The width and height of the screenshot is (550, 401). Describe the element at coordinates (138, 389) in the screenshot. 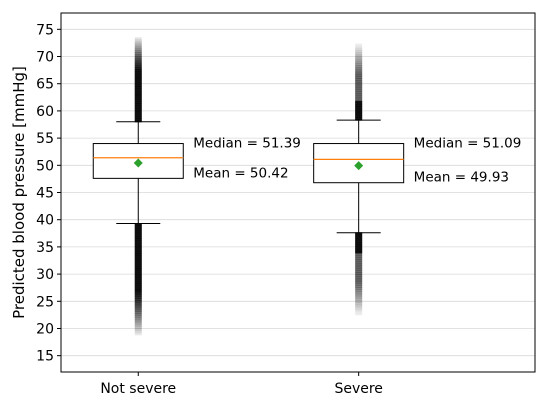

I see `x-tick-label: Not severe` at that location.